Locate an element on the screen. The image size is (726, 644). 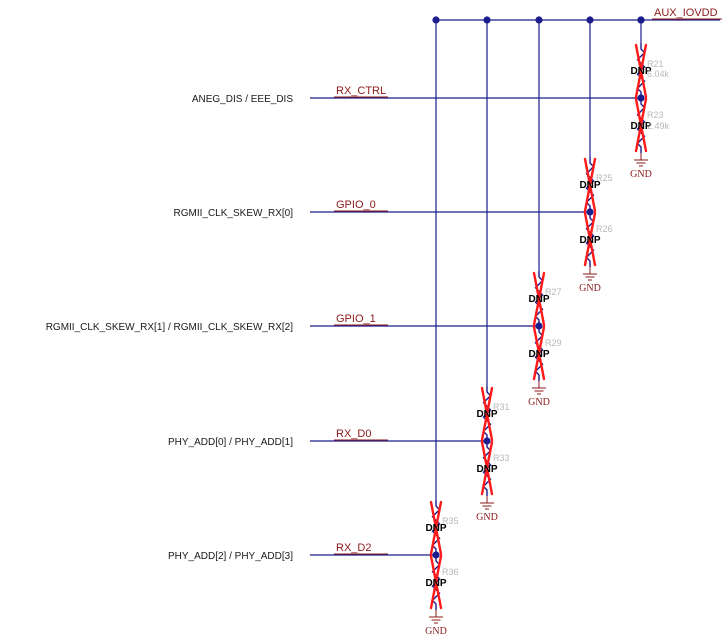
net-label-4: RX_D2 is located at coordinates (353, 548).